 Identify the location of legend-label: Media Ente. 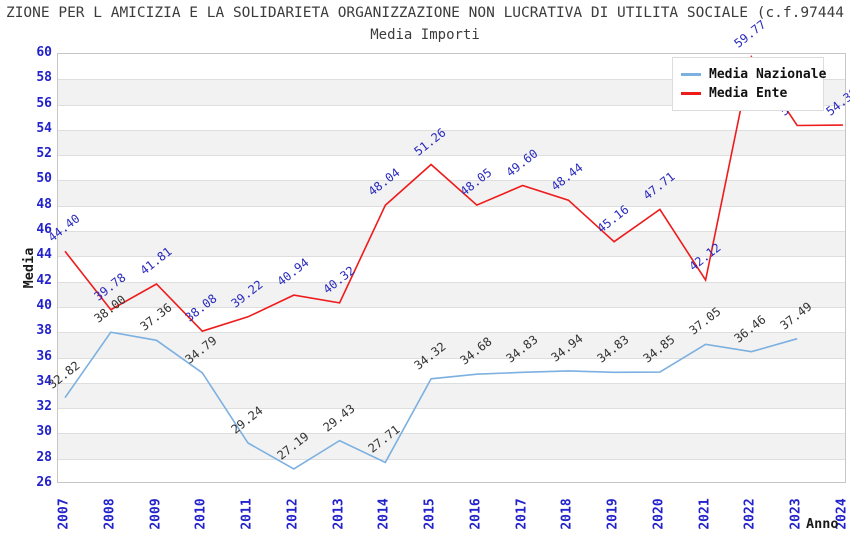
(748, 93).